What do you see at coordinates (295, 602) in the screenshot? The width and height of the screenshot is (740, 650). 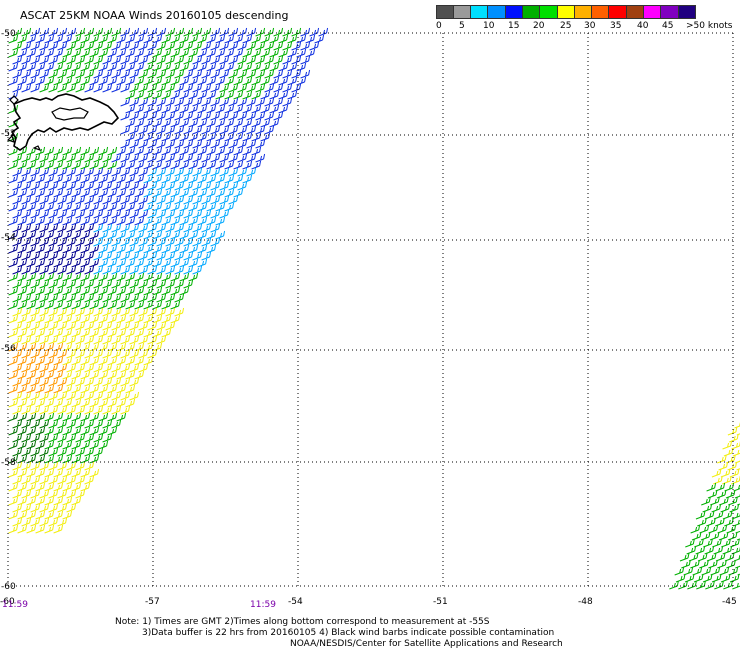 I see `lon-label: -54` at bounding box center [295, 602].